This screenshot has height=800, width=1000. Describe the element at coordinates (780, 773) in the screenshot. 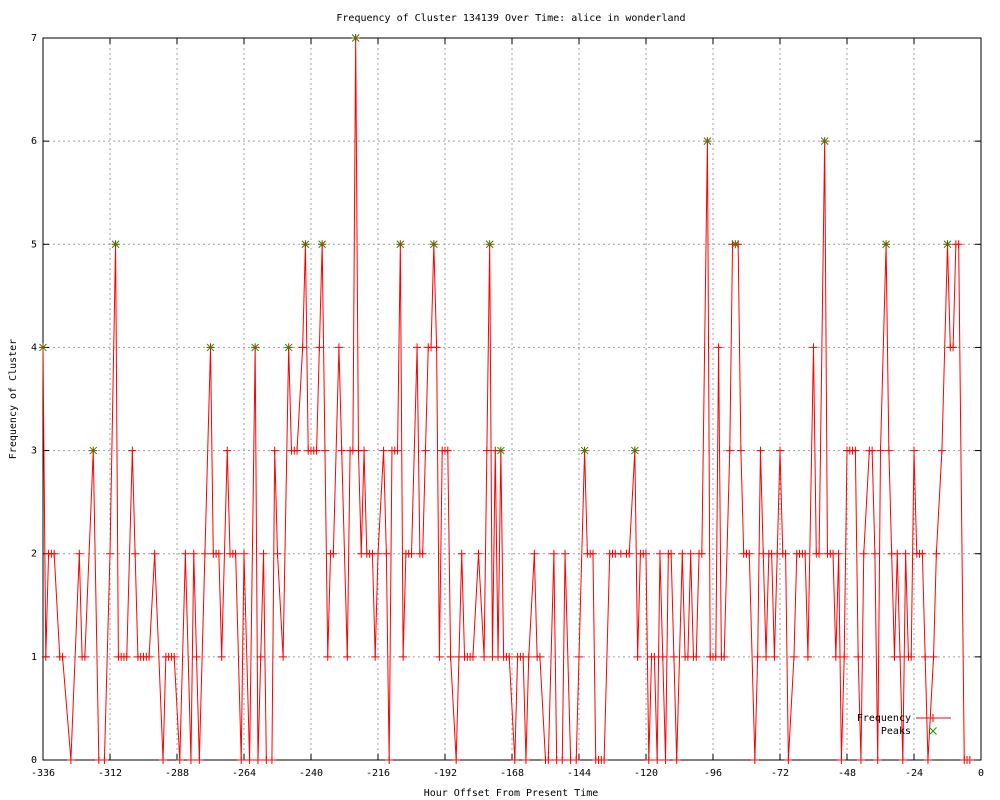

I see `x-tick-label: -72` at that location.